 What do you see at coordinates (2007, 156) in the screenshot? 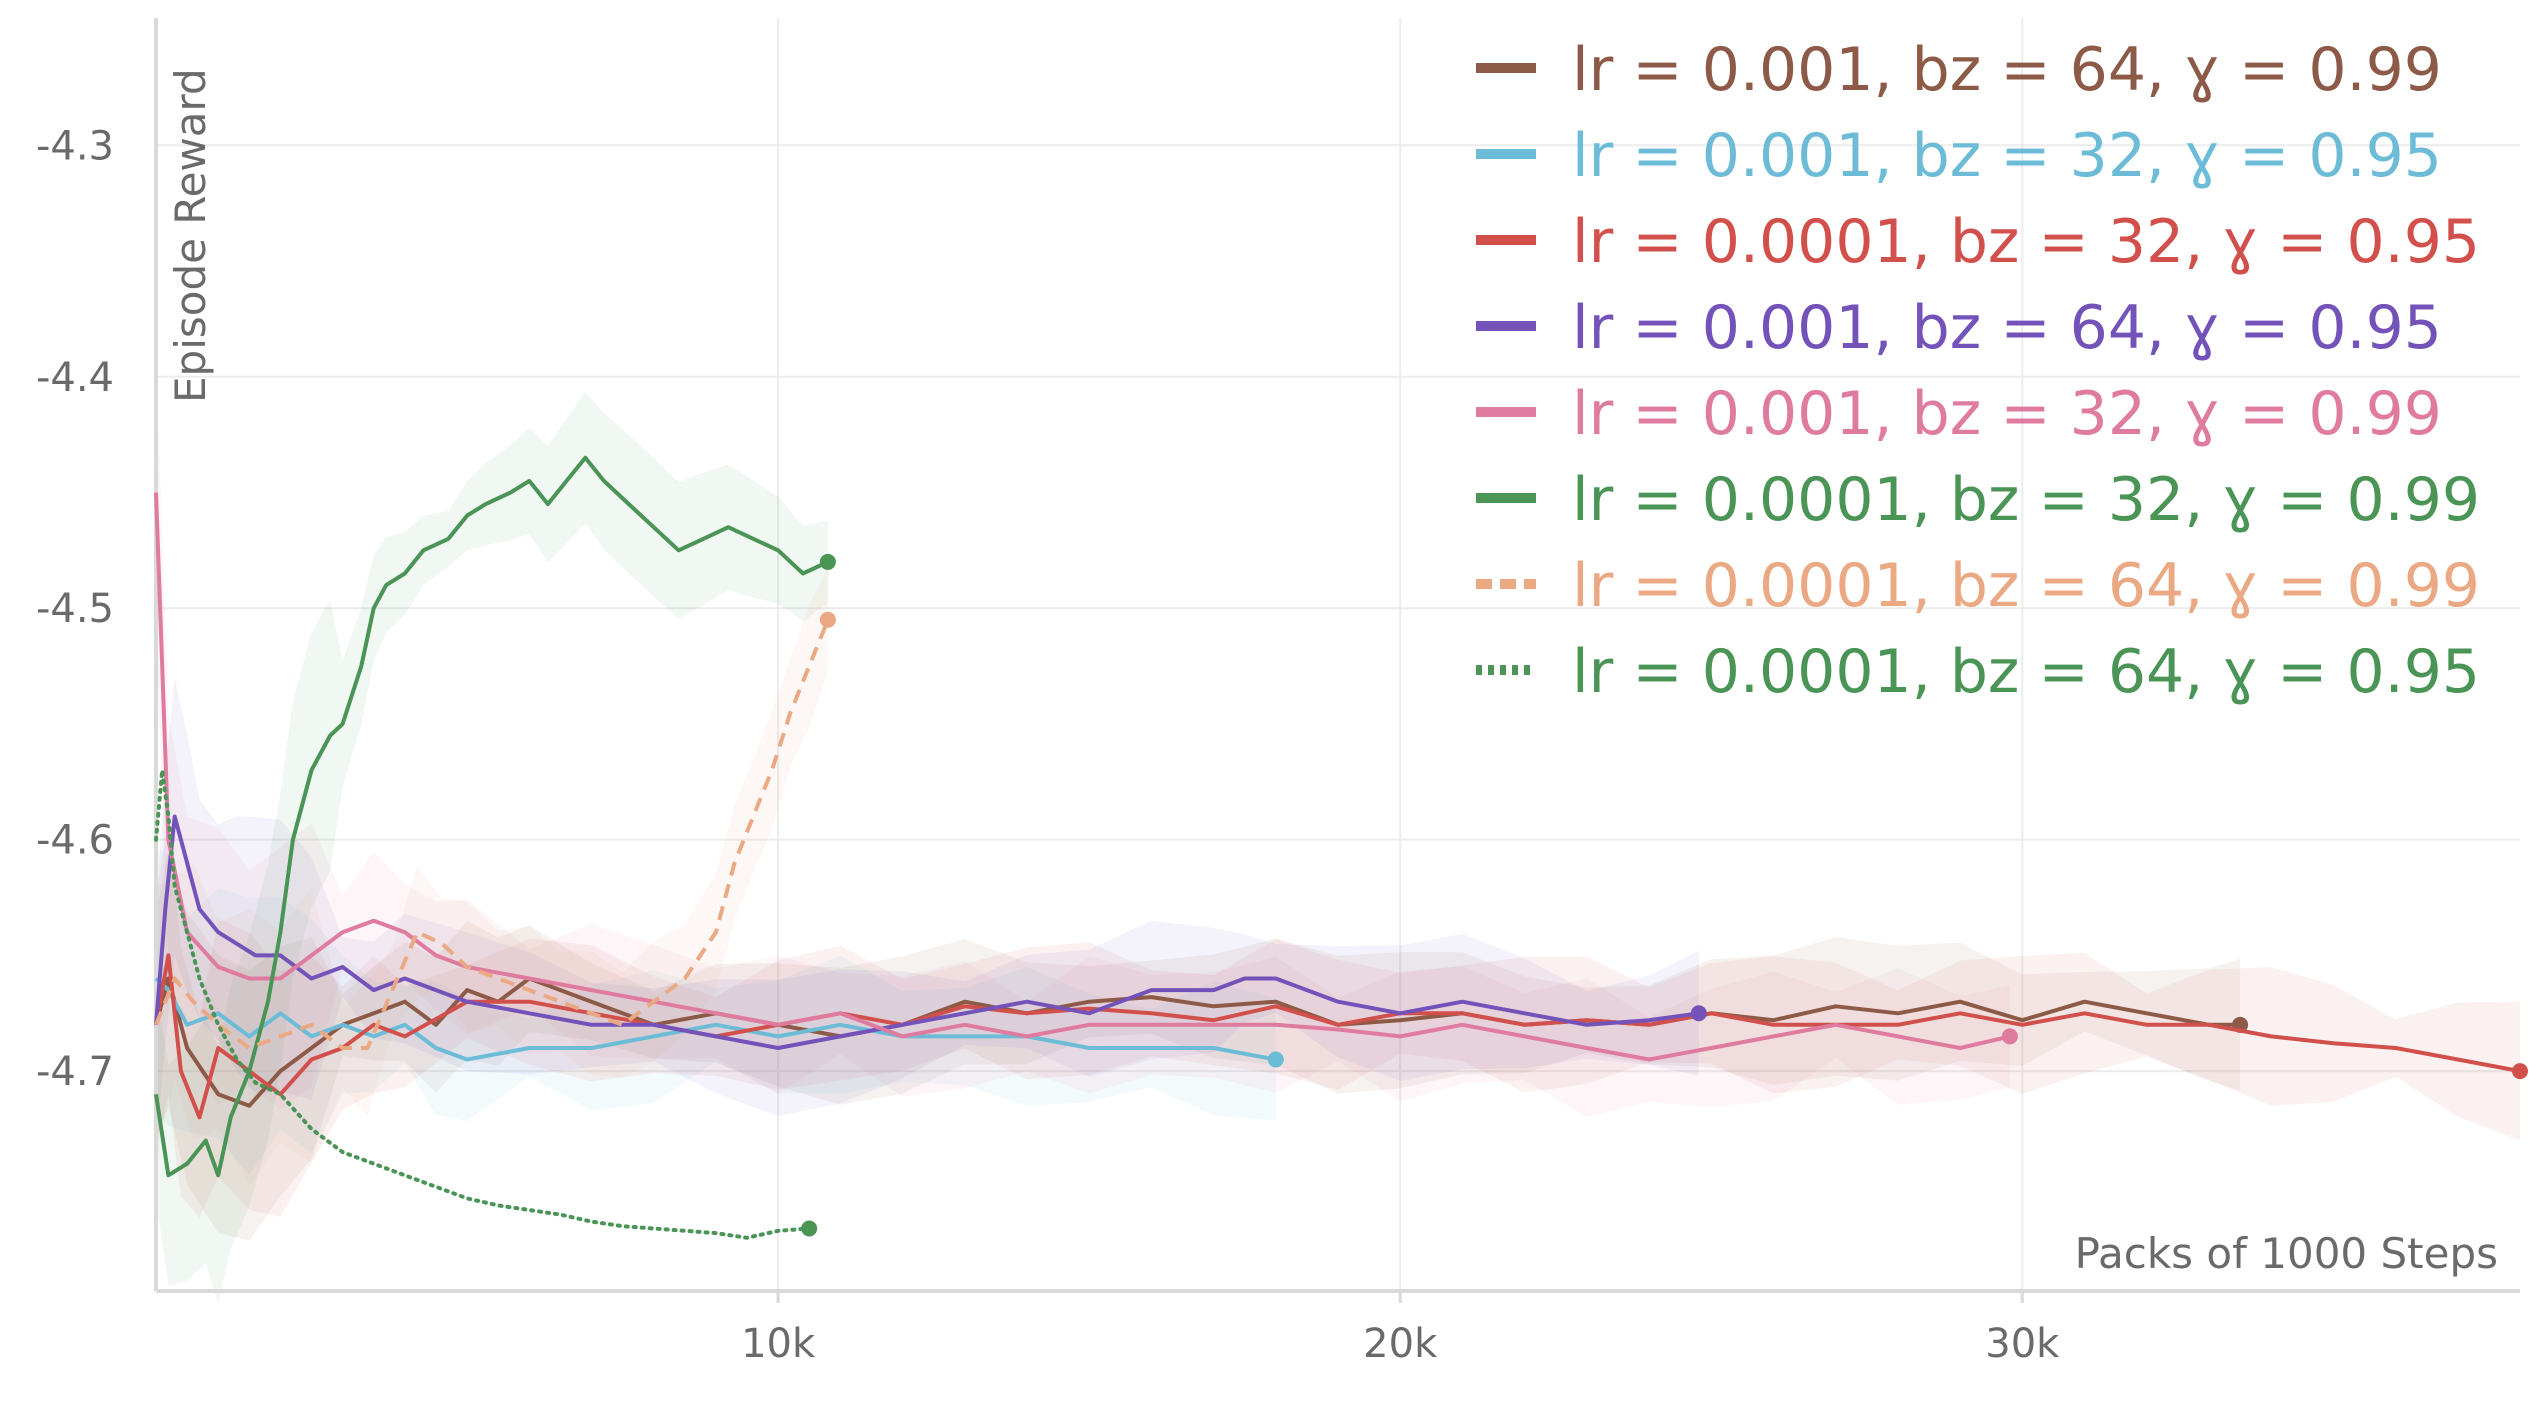
I see `legend-label: lr = 0.001, bz = 32, ɣ = 0.95` at bounding box center [2007, 156].